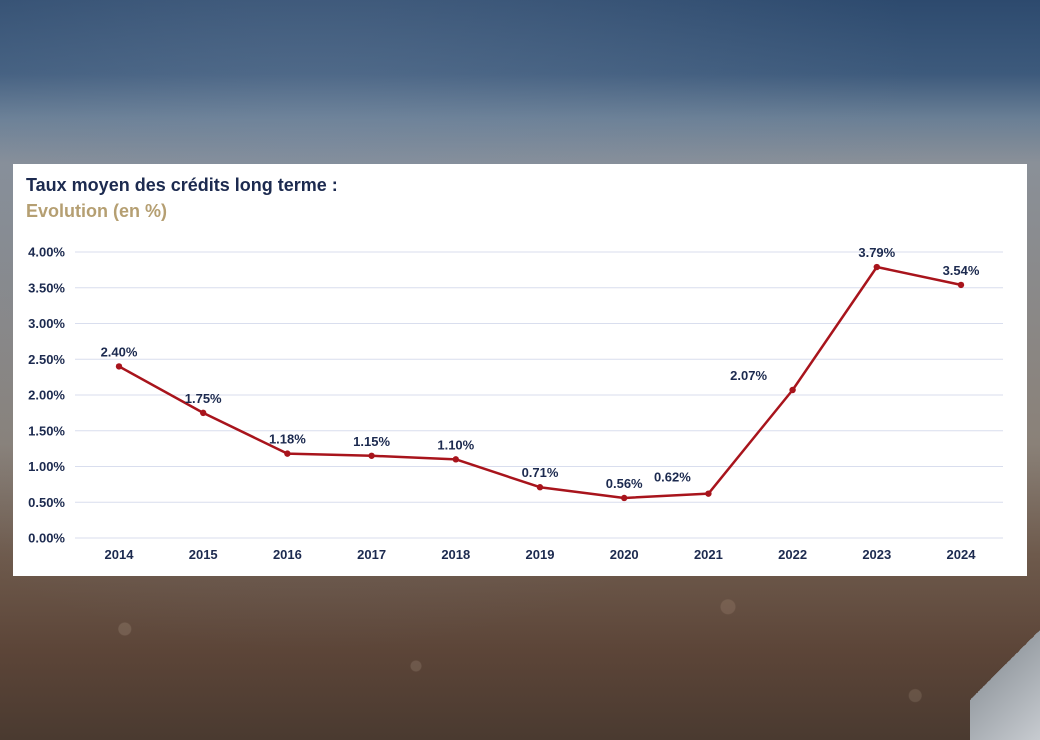  Describe the element at coordinates (120, 554) in the screenshot. I see `x-tick-label: 2014` at that location.